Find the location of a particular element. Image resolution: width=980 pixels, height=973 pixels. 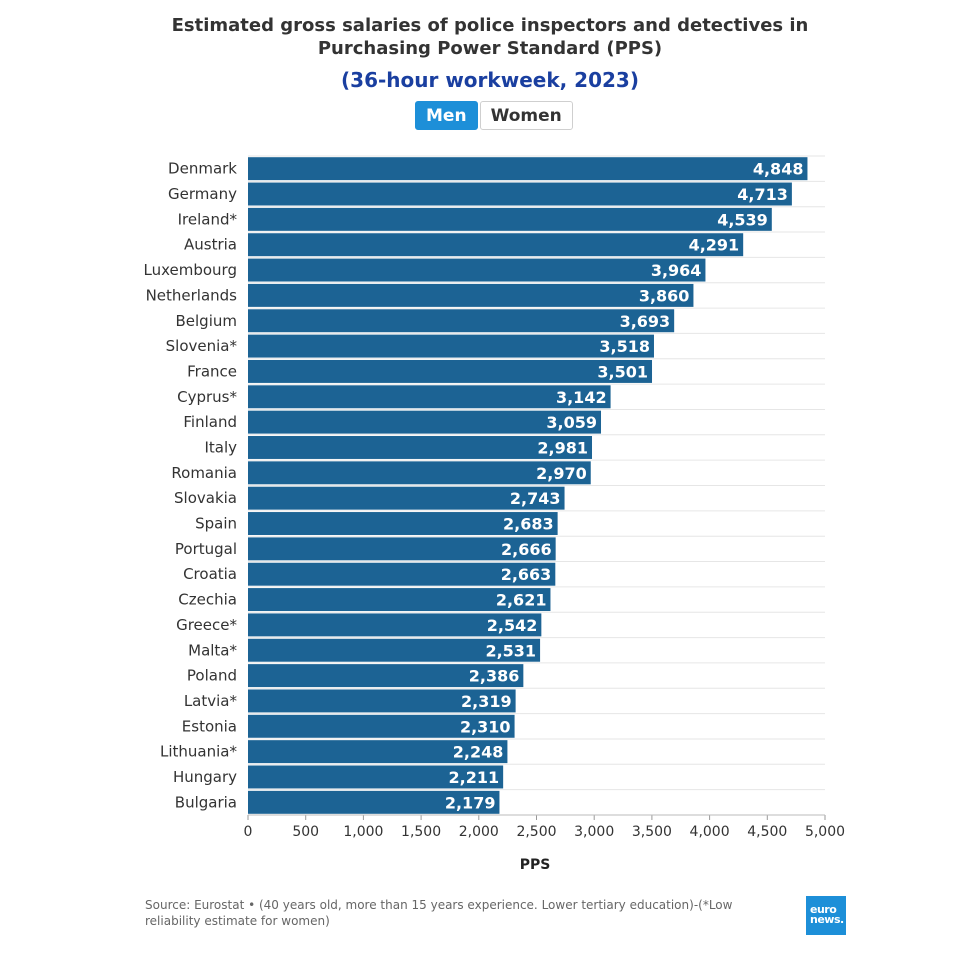

chart-subtitle: (36-hour workweek, 2023) is located at coordinates (490, 80).